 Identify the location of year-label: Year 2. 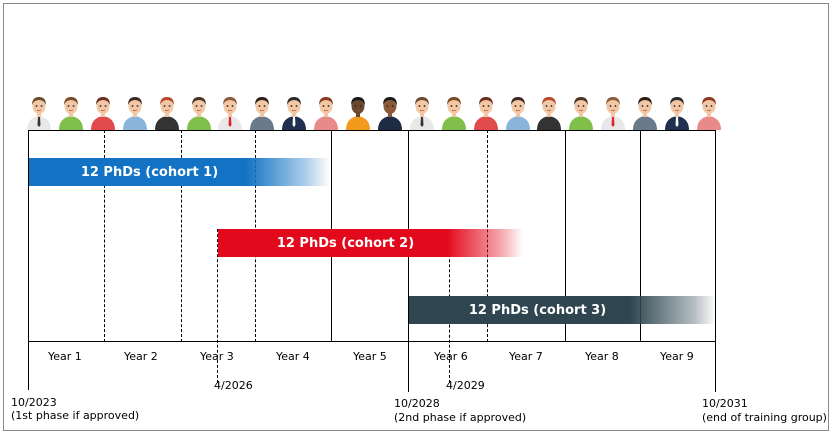
(141, 356).